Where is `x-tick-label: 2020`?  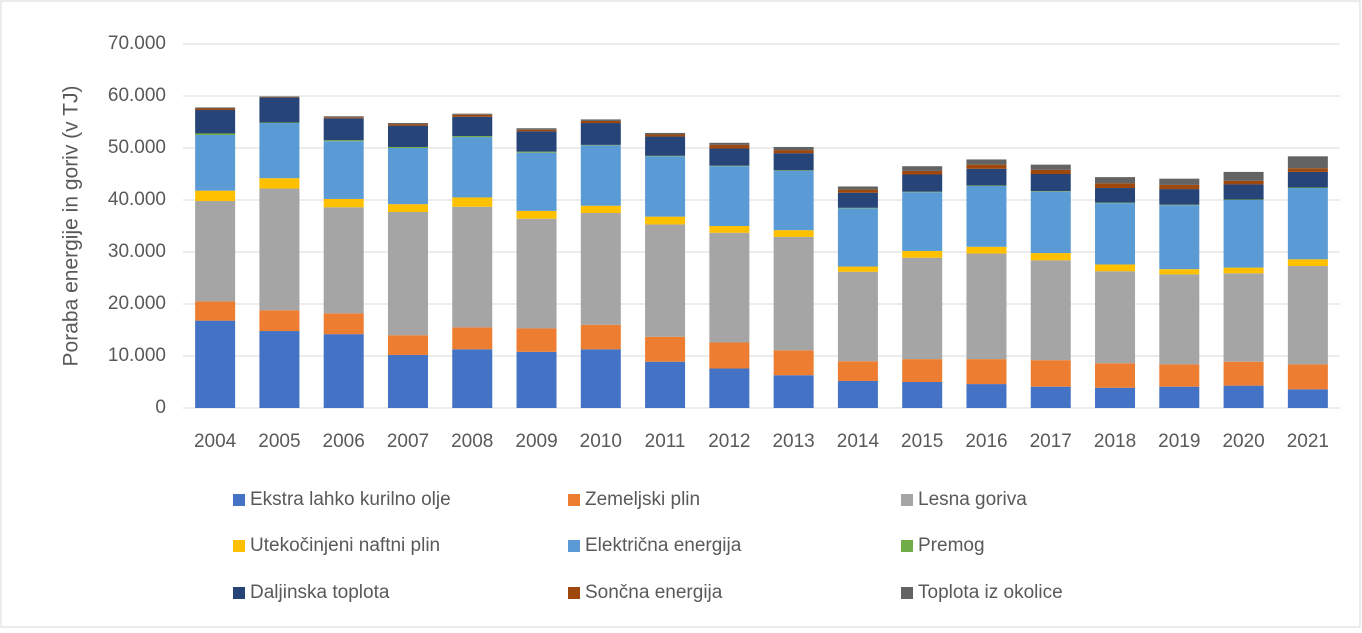
x-tick-label: 2020 is located at coordinates (1243, 441).